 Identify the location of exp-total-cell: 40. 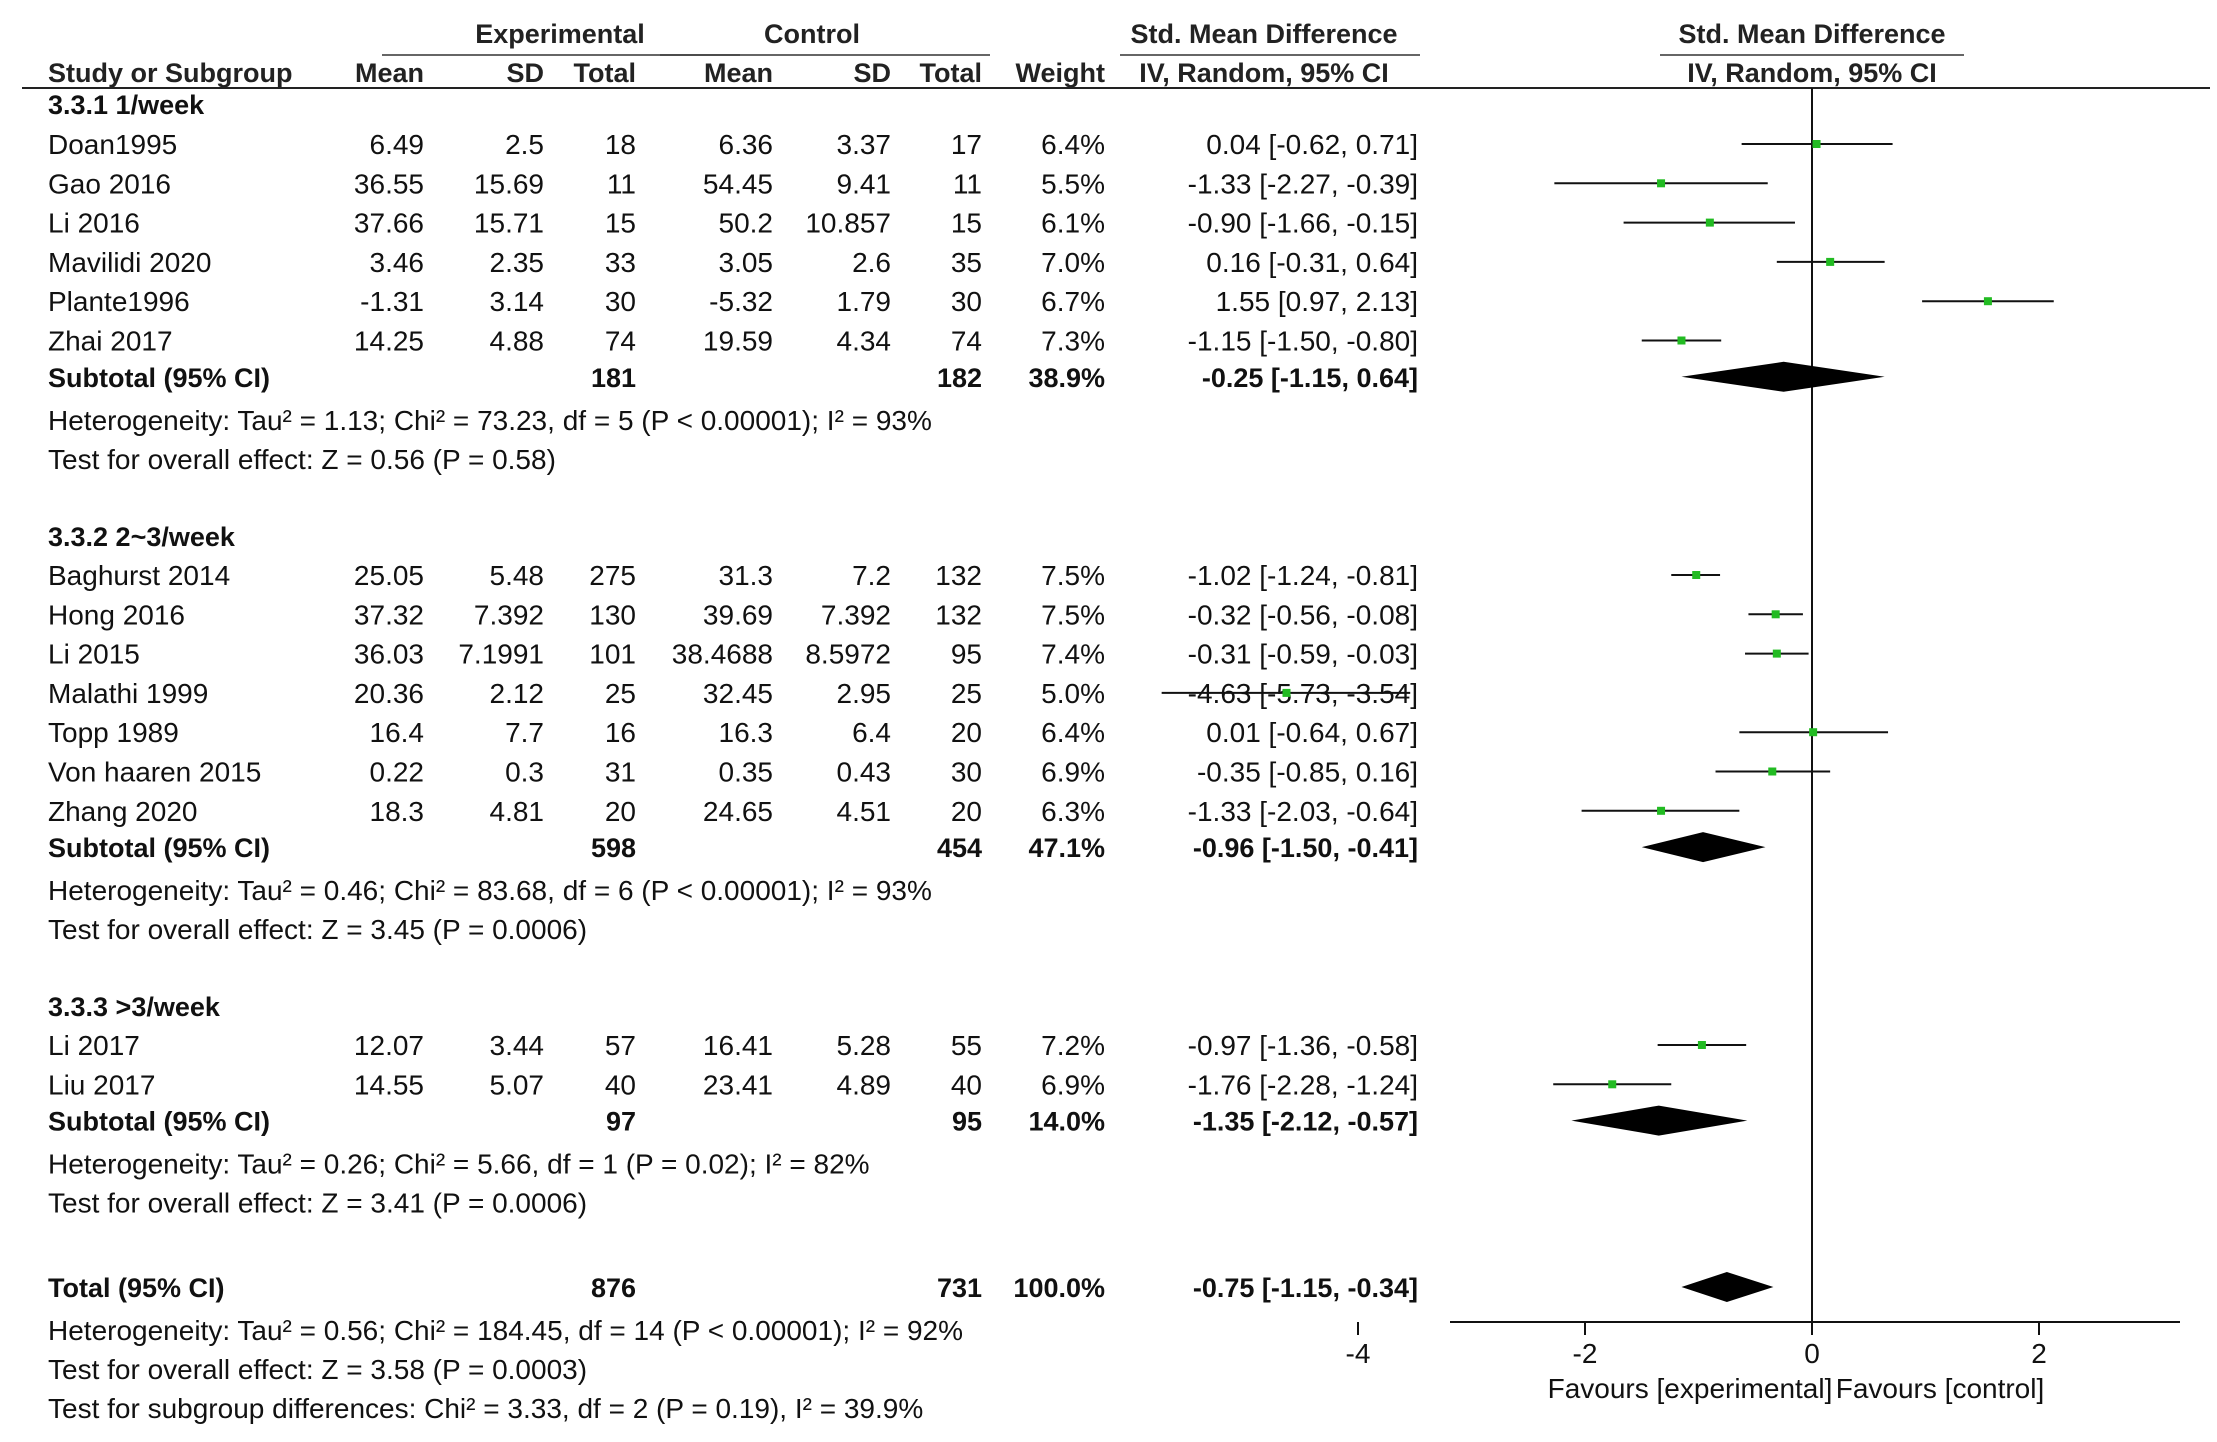
(620, 1084).